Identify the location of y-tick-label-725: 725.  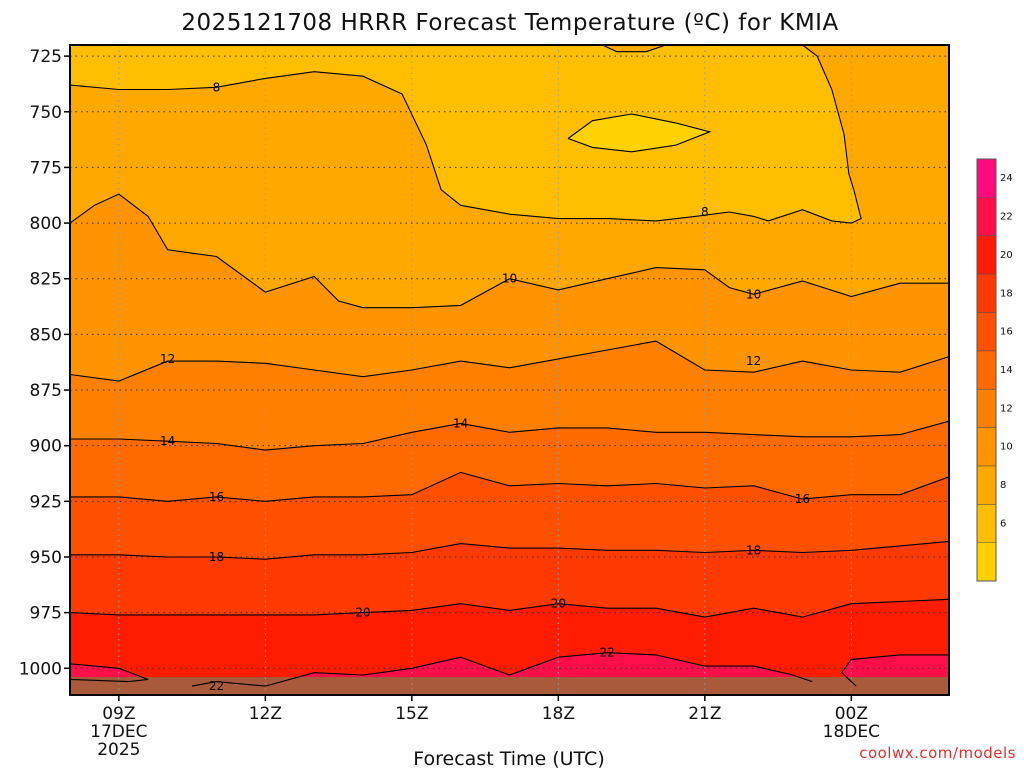
(46, 57).